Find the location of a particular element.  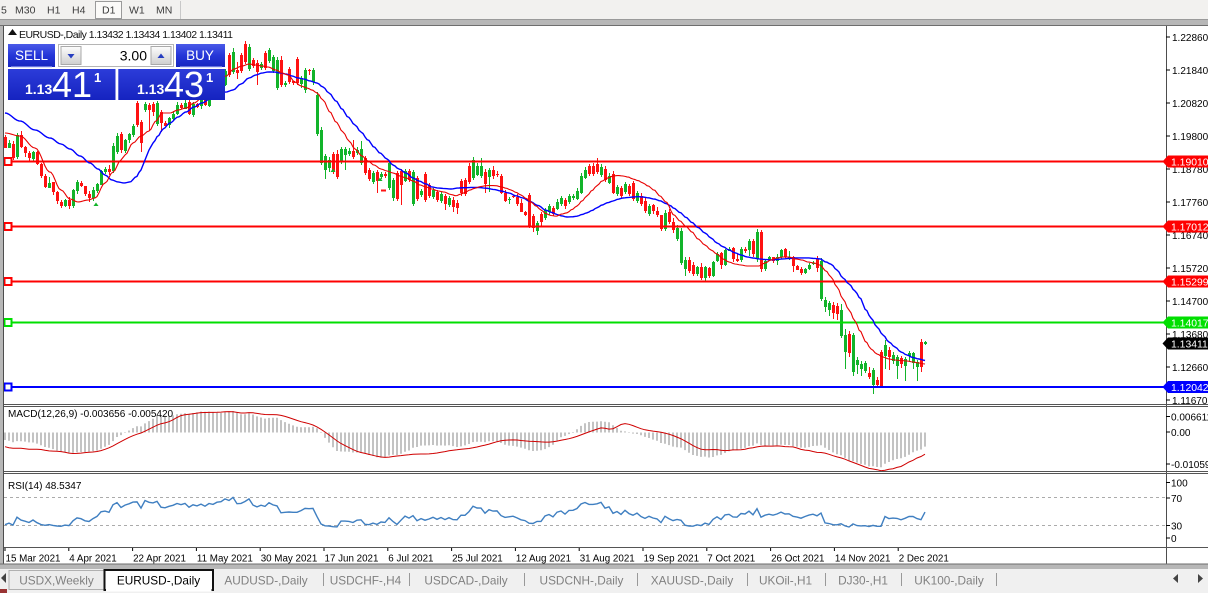

svg-text: 2 Dec 2021 is located at coordinates (924, 558).